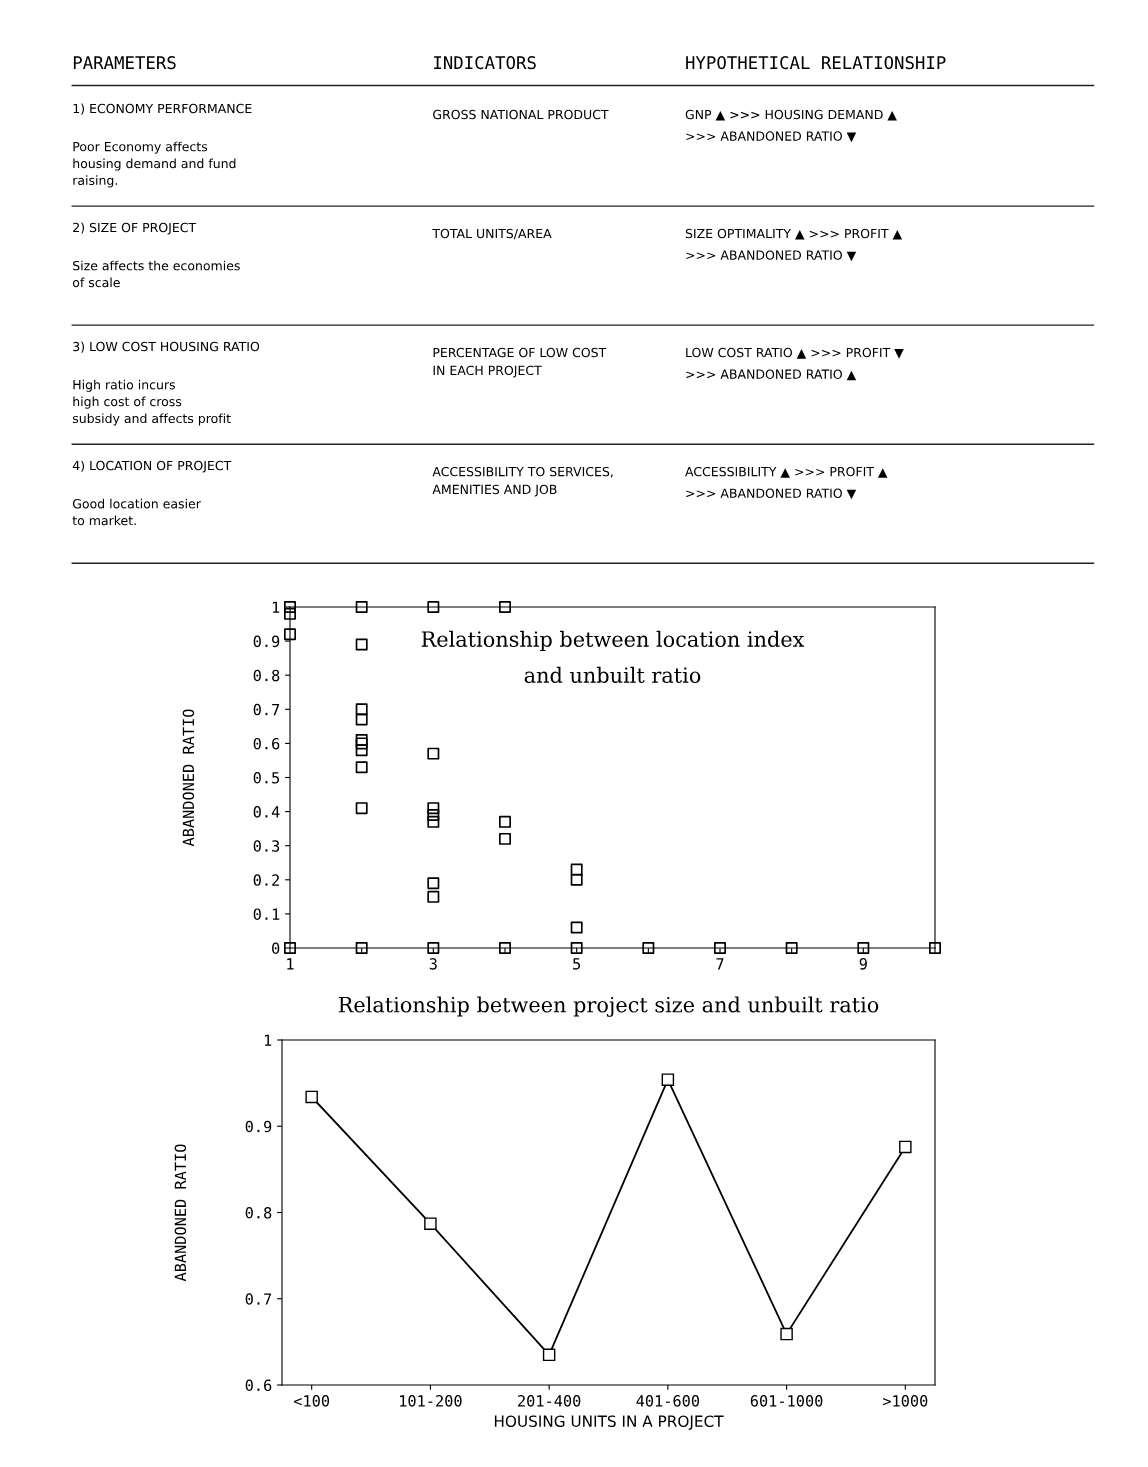  I want to click on text: Good location easier to market., so click(136, 512).